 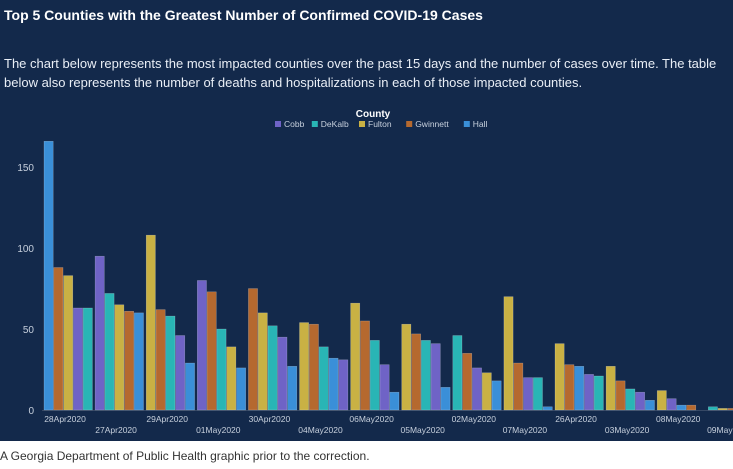 I want to click on x-tick-label: 29Apr2020, so click(x=167, y=419).